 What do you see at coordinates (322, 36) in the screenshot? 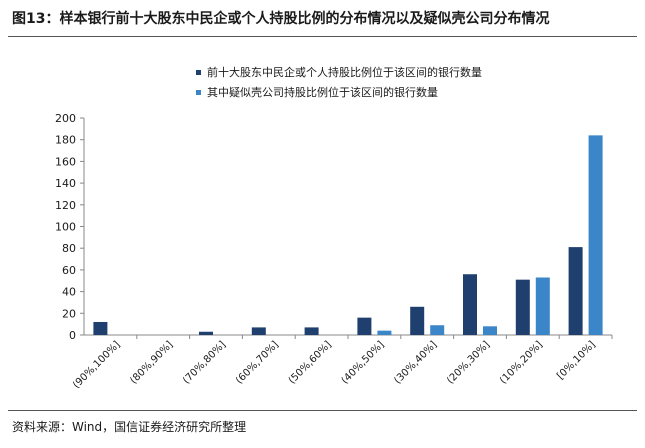
I see `title-rule` at bounding box center [322, 36].